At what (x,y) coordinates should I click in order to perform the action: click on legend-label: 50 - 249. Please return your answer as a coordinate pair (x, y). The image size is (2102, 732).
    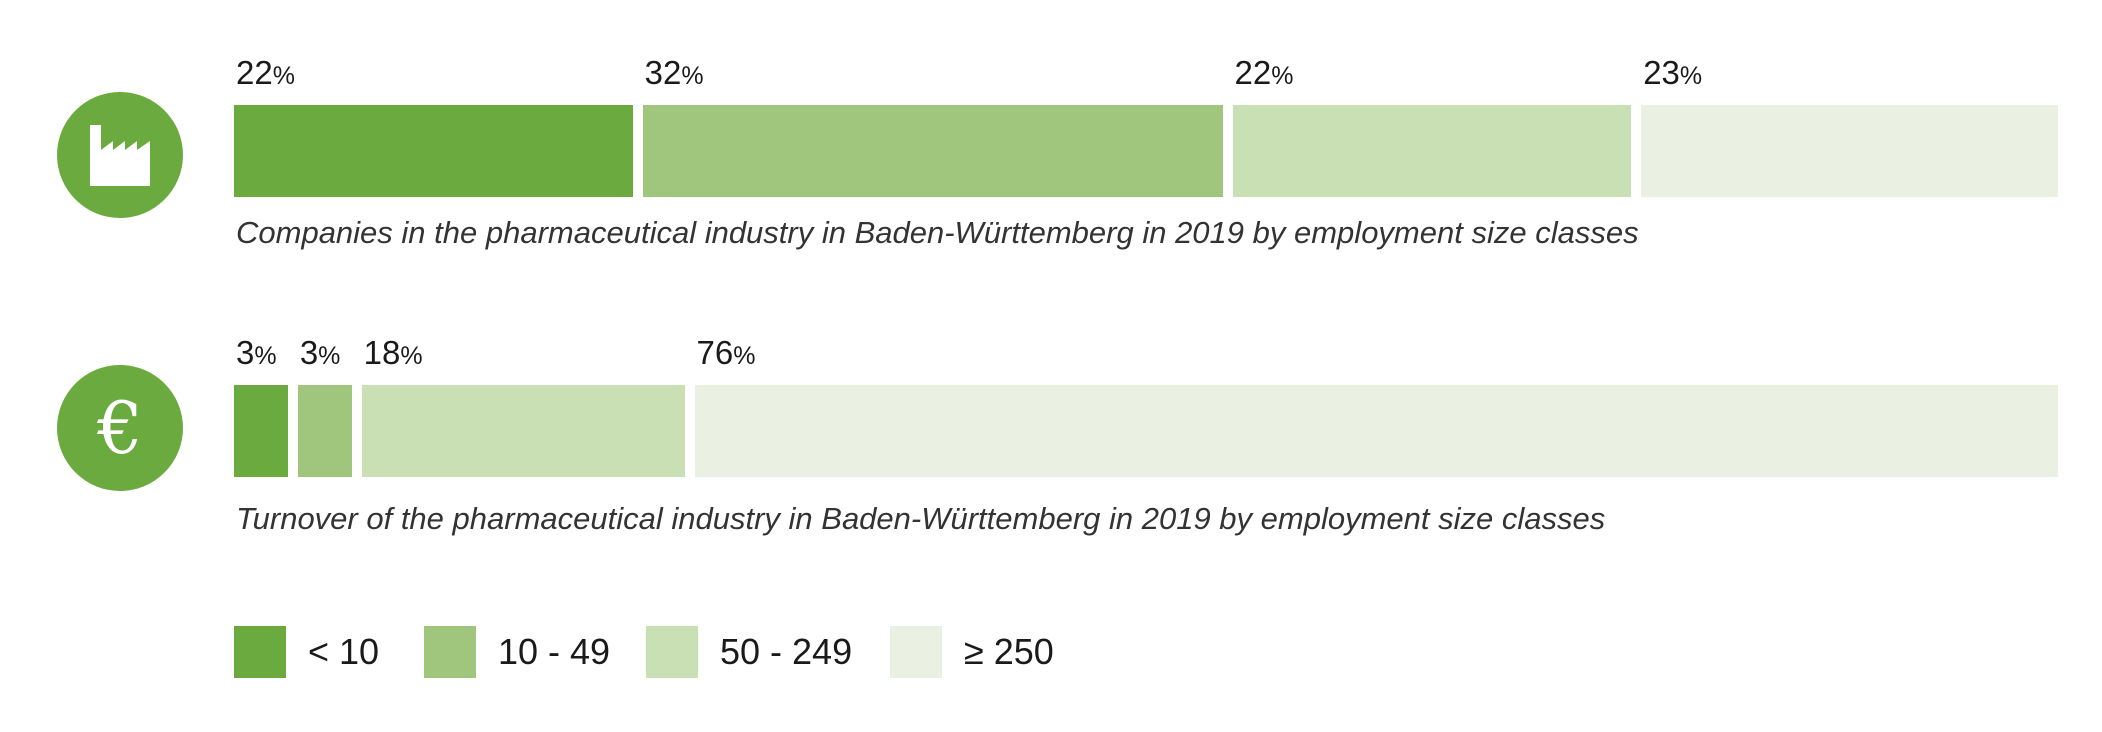
    Looking at the image, I should click on (786, 651).